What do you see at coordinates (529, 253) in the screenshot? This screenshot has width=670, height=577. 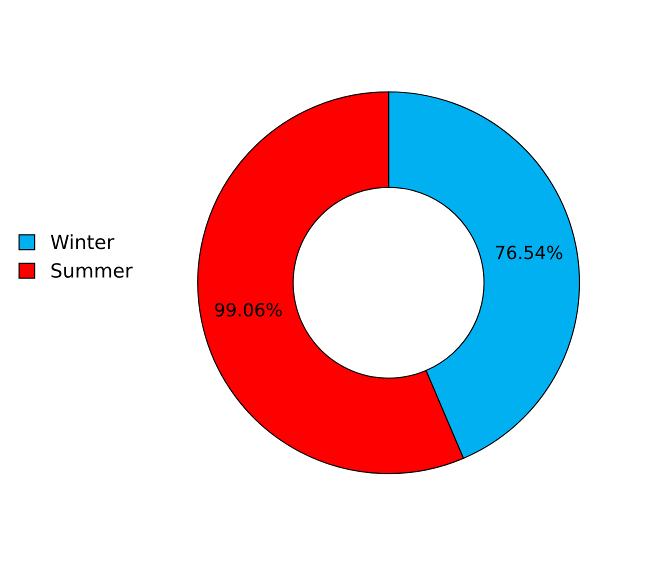 I see `data-label: 76.54%` at bounding box center [529, 253].